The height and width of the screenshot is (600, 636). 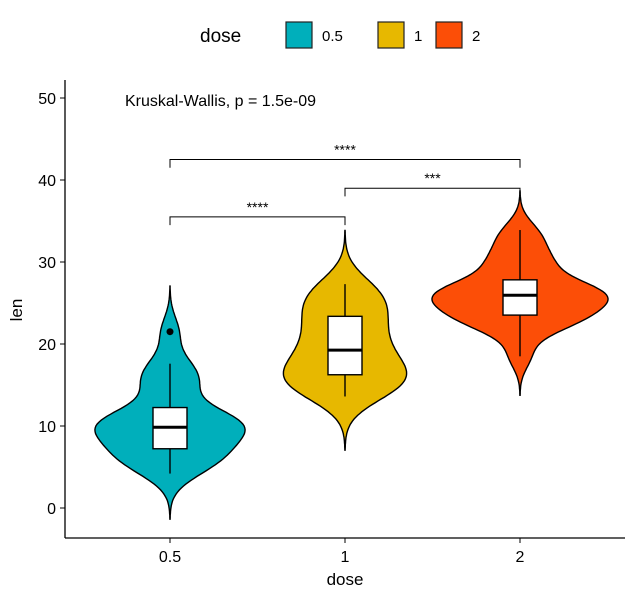 I want to click on y-tick-label: 30, so click(x=47, y=263).